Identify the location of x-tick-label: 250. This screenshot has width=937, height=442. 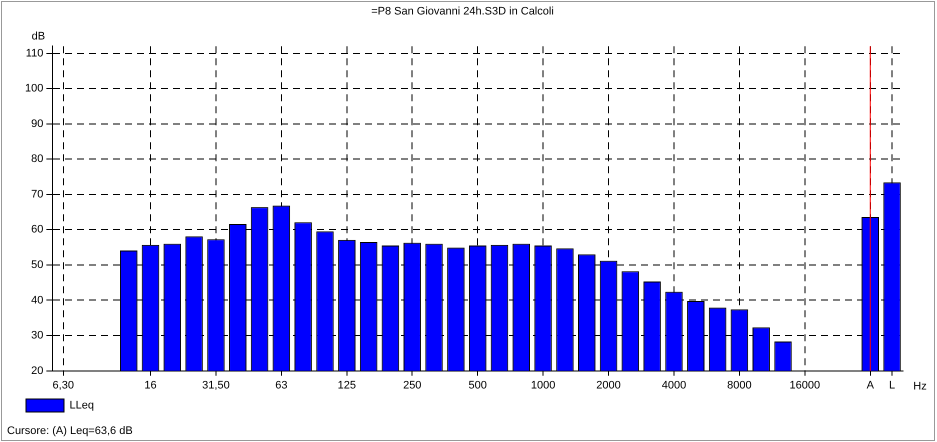
(412, 385).